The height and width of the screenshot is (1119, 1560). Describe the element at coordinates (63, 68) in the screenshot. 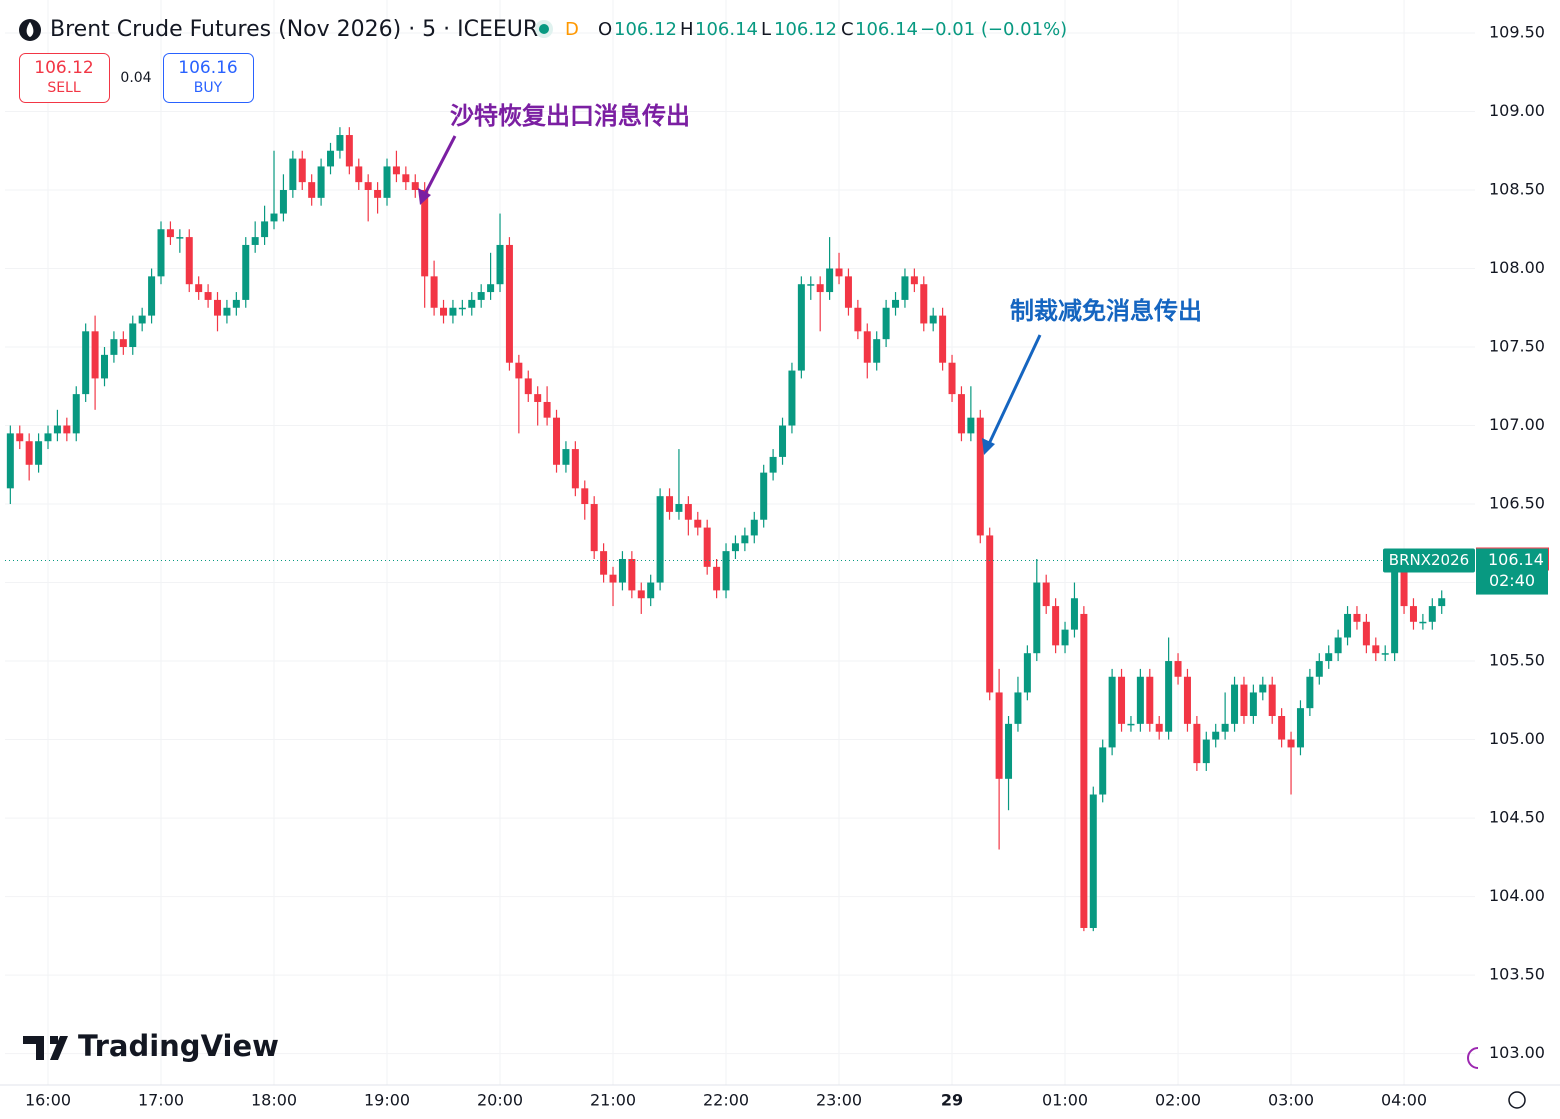

I see `sell-price: 106.12` at that location.